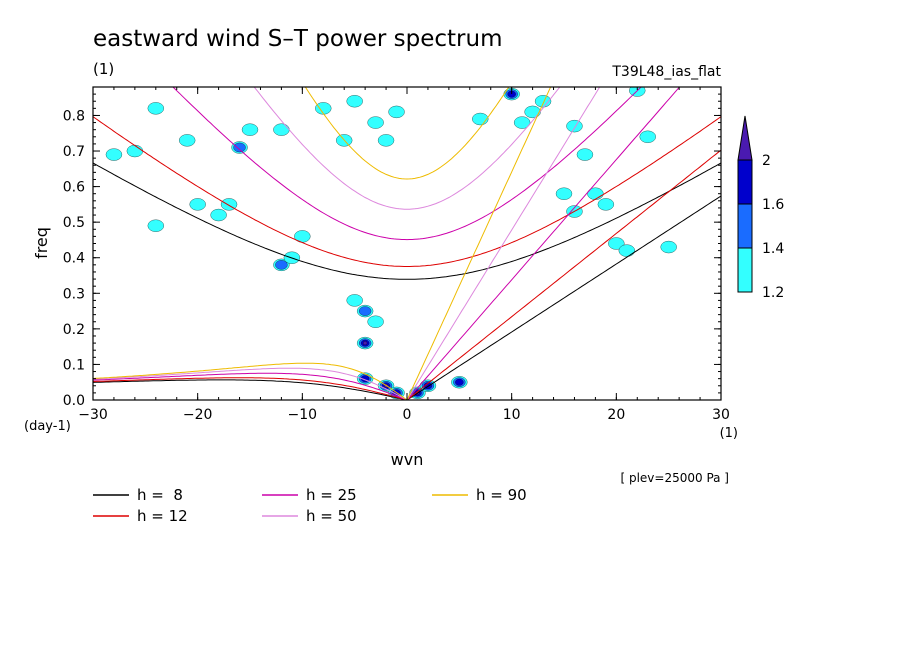  I want to click on power-blob-39-l0, so click(522, 122).